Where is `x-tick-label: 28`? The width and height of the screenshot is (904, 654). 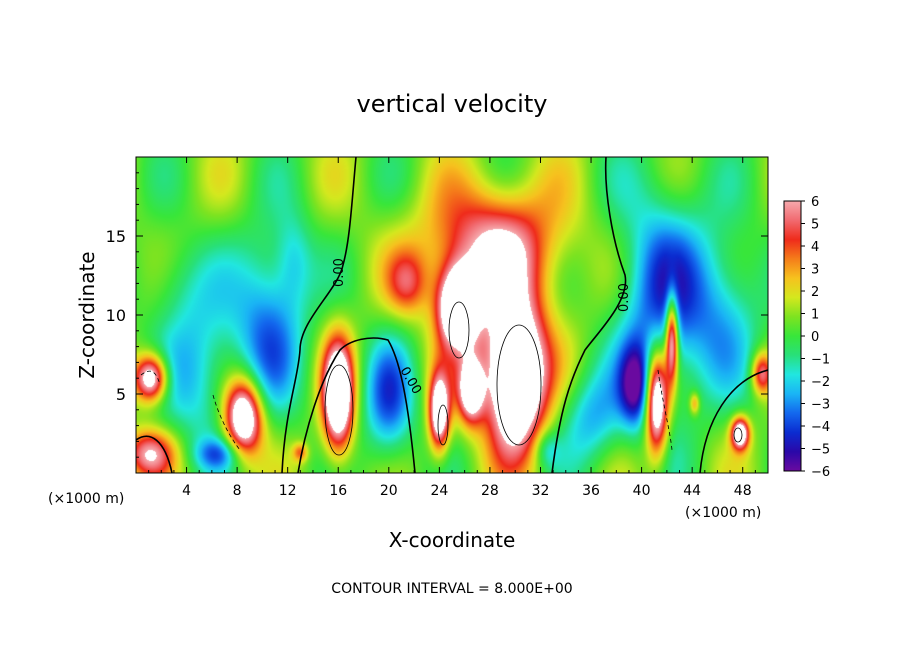
x-tick-label: 28 is located at coordinates (490, 491).